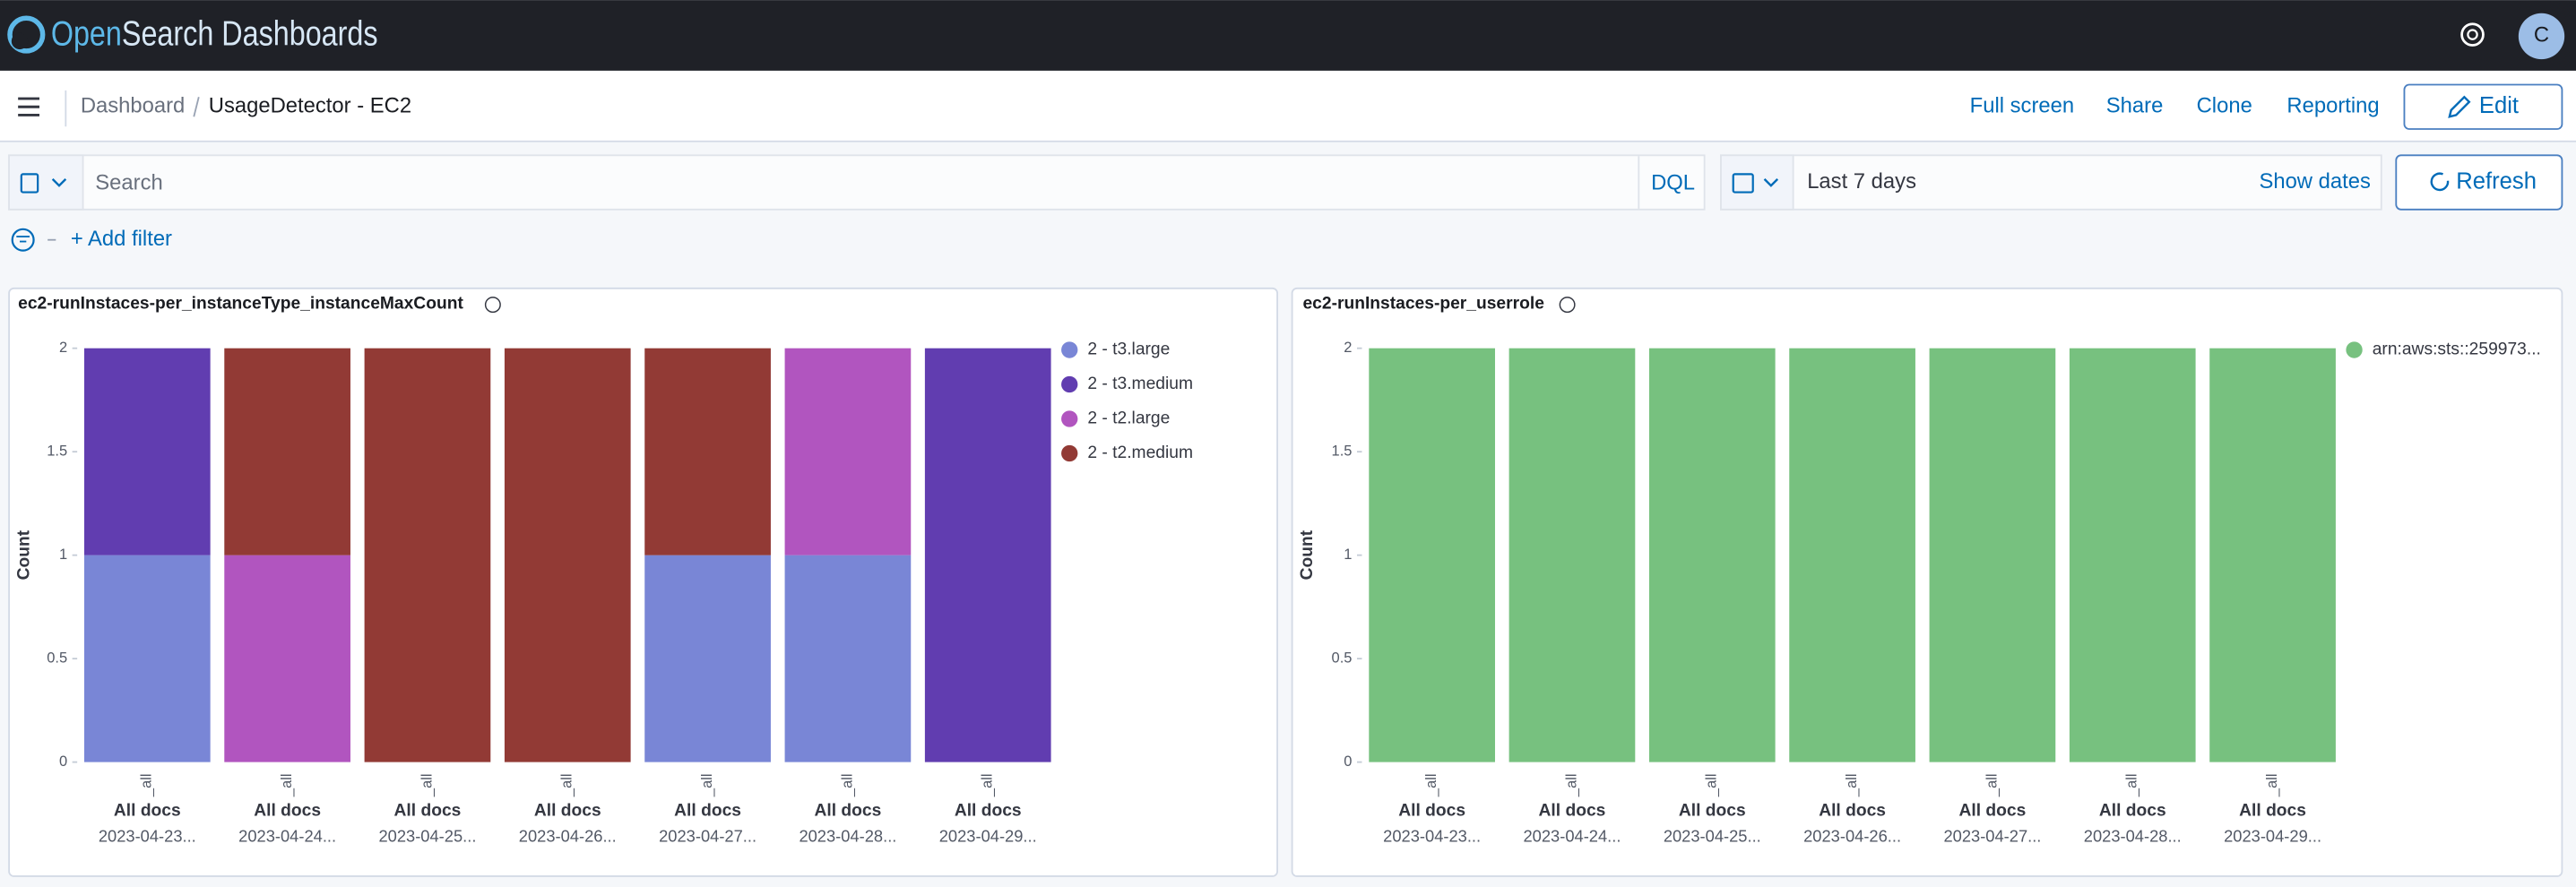  I want to click on chevron, so click(1771, 183).